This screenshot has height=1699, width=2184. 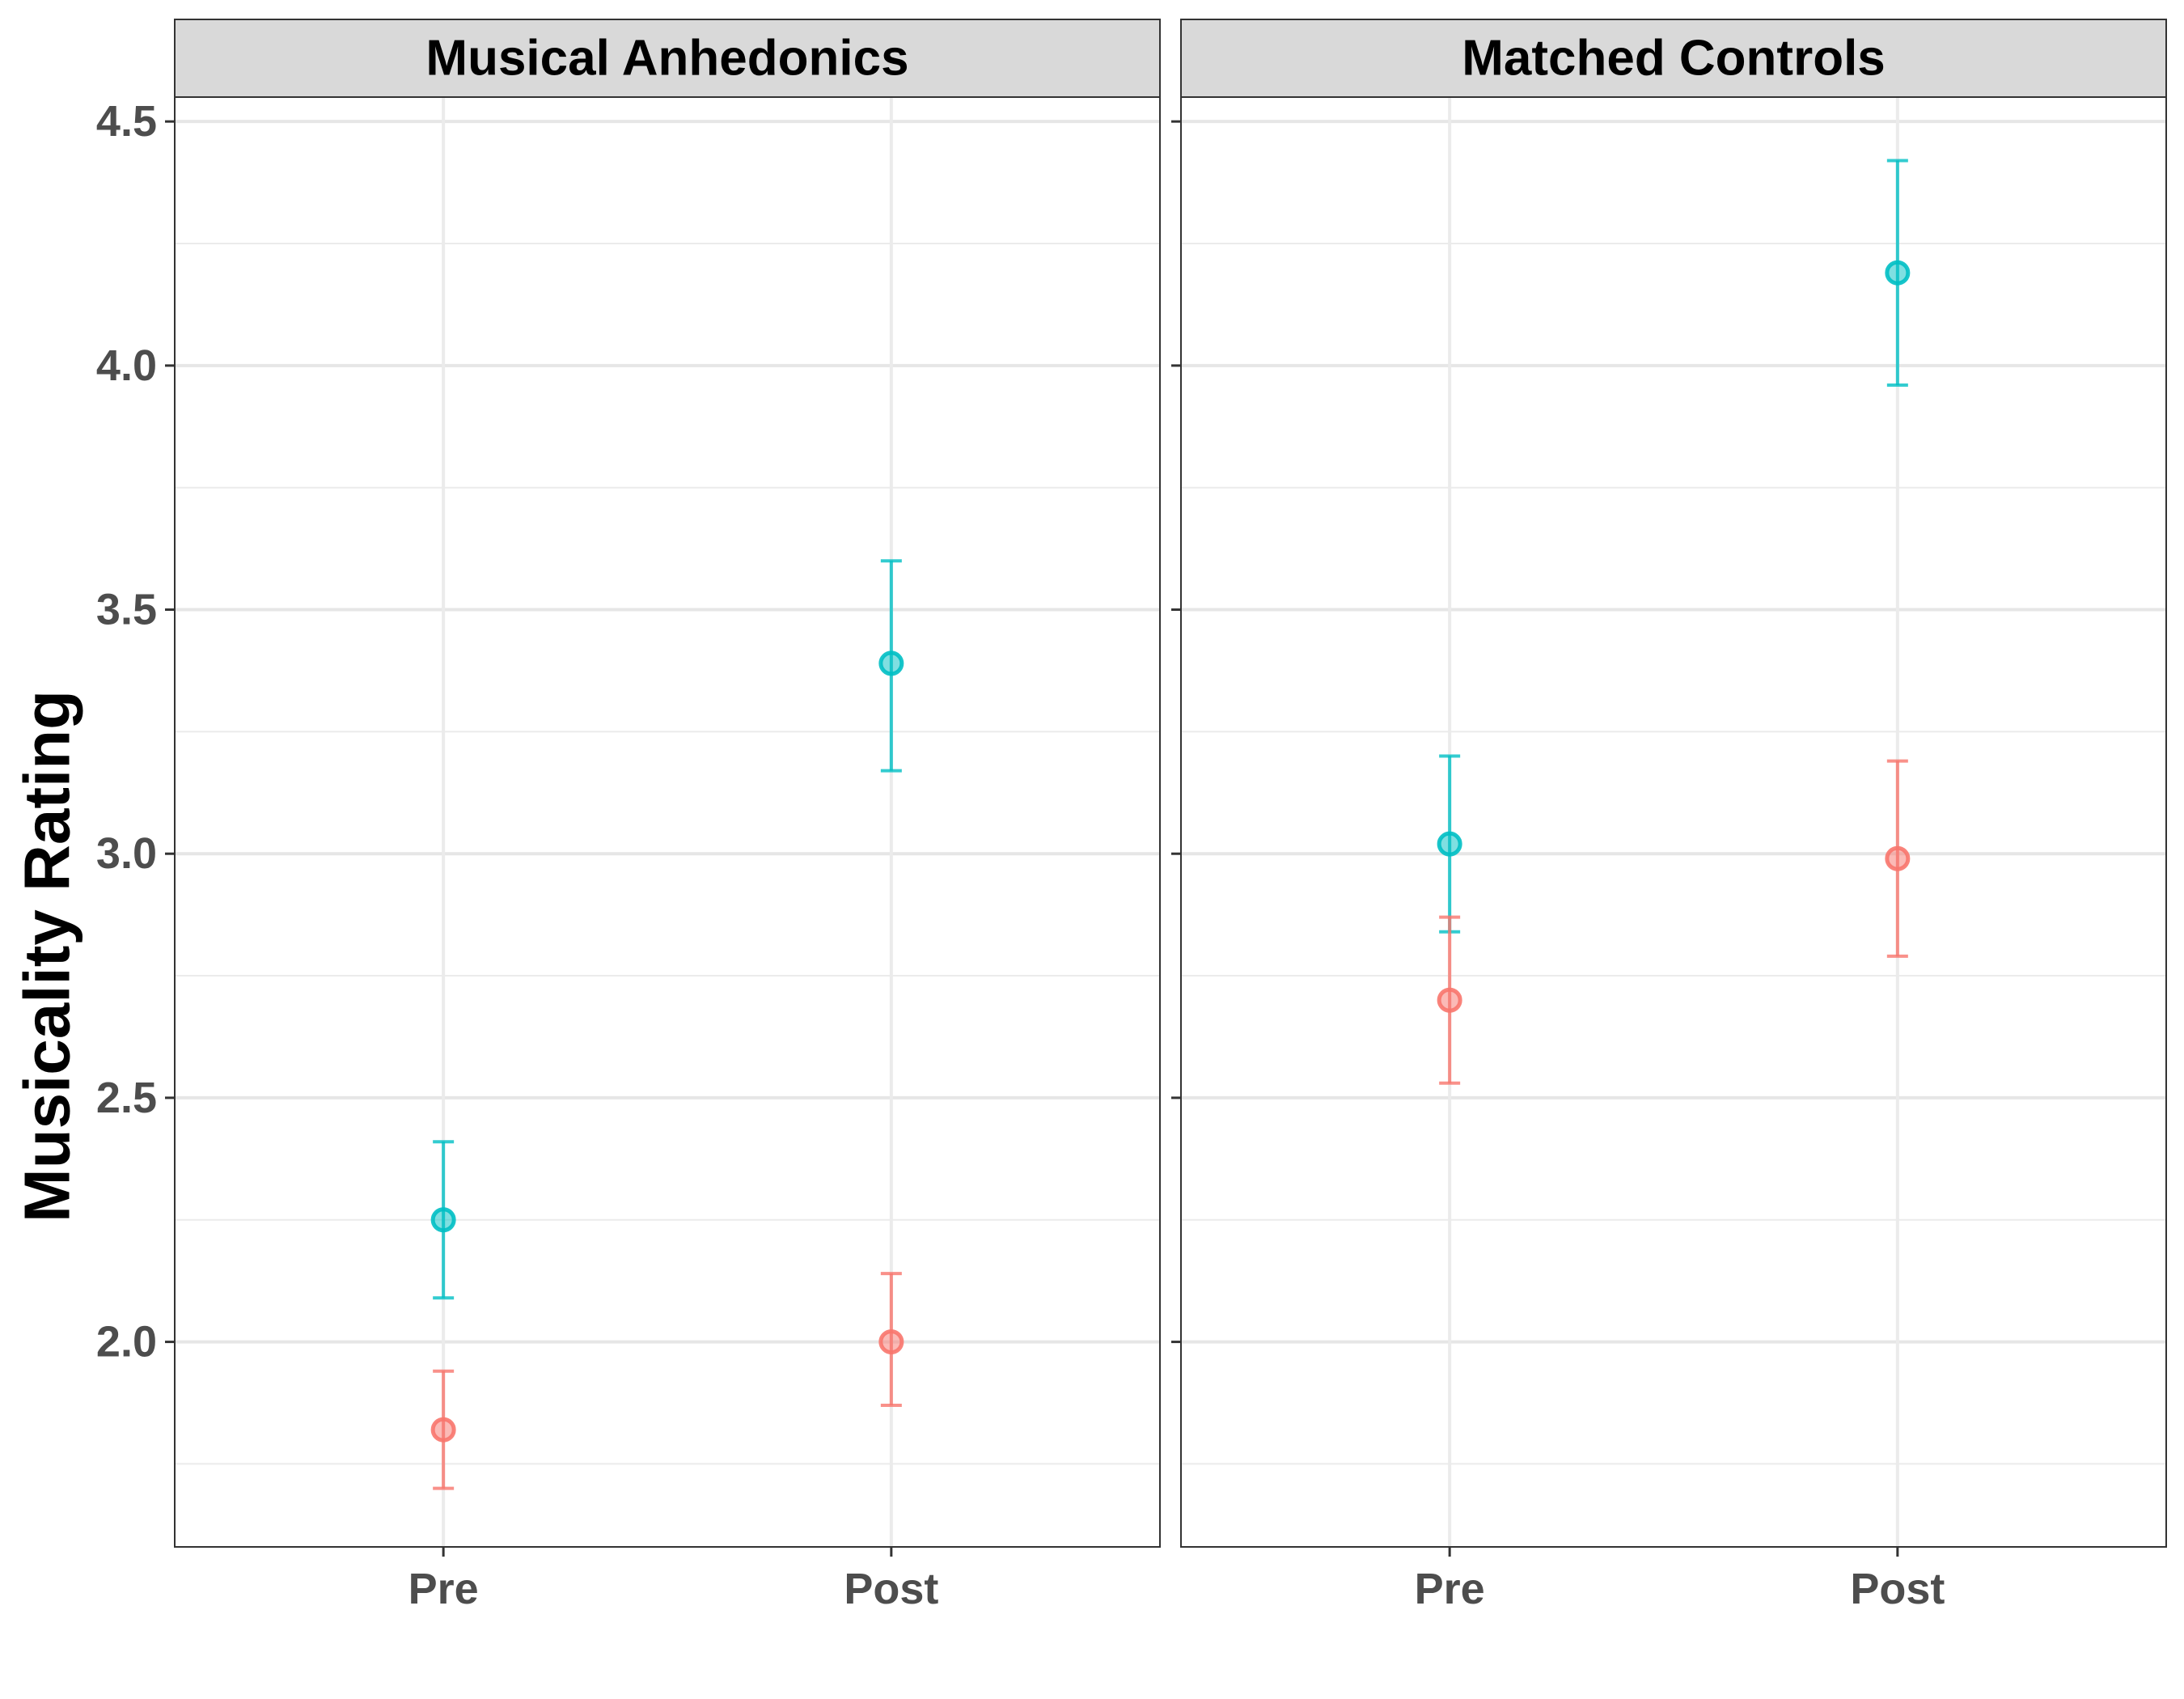 I want to click on y-tick-label: 2.5, so click(x=127, y=1098).